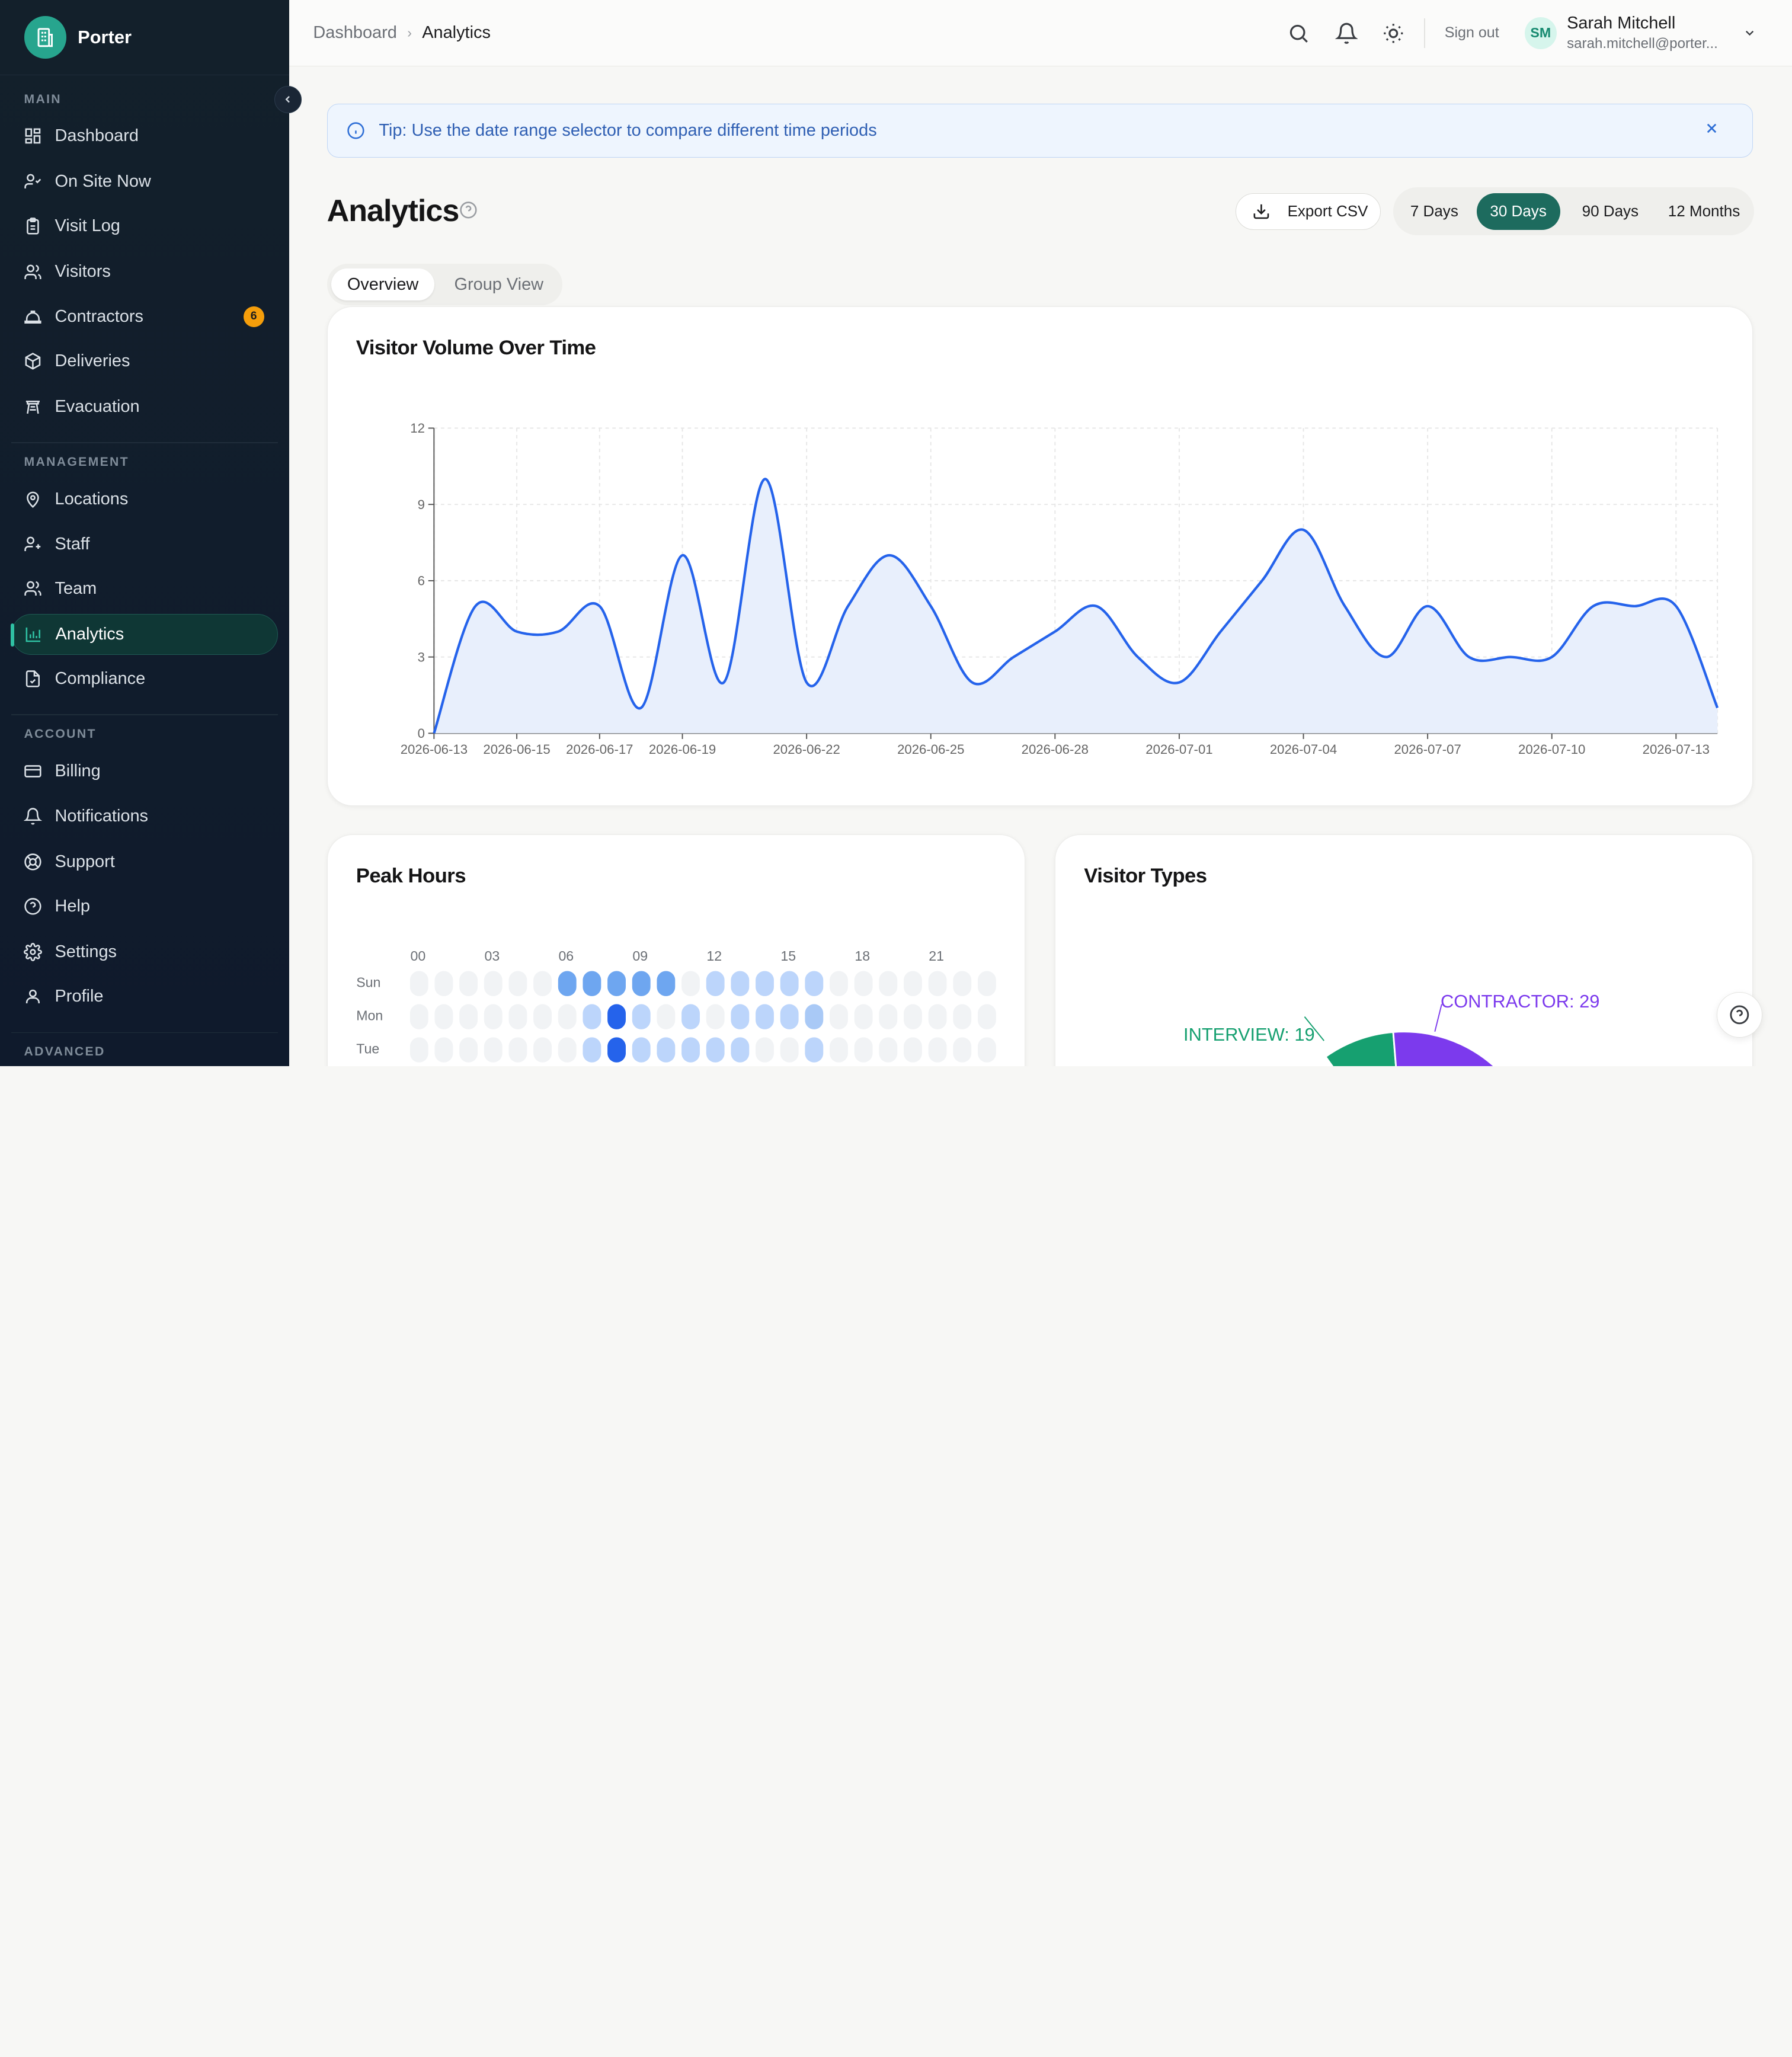  I want to click on card-title: Visitor Volume Over Time, so click(476, 348).